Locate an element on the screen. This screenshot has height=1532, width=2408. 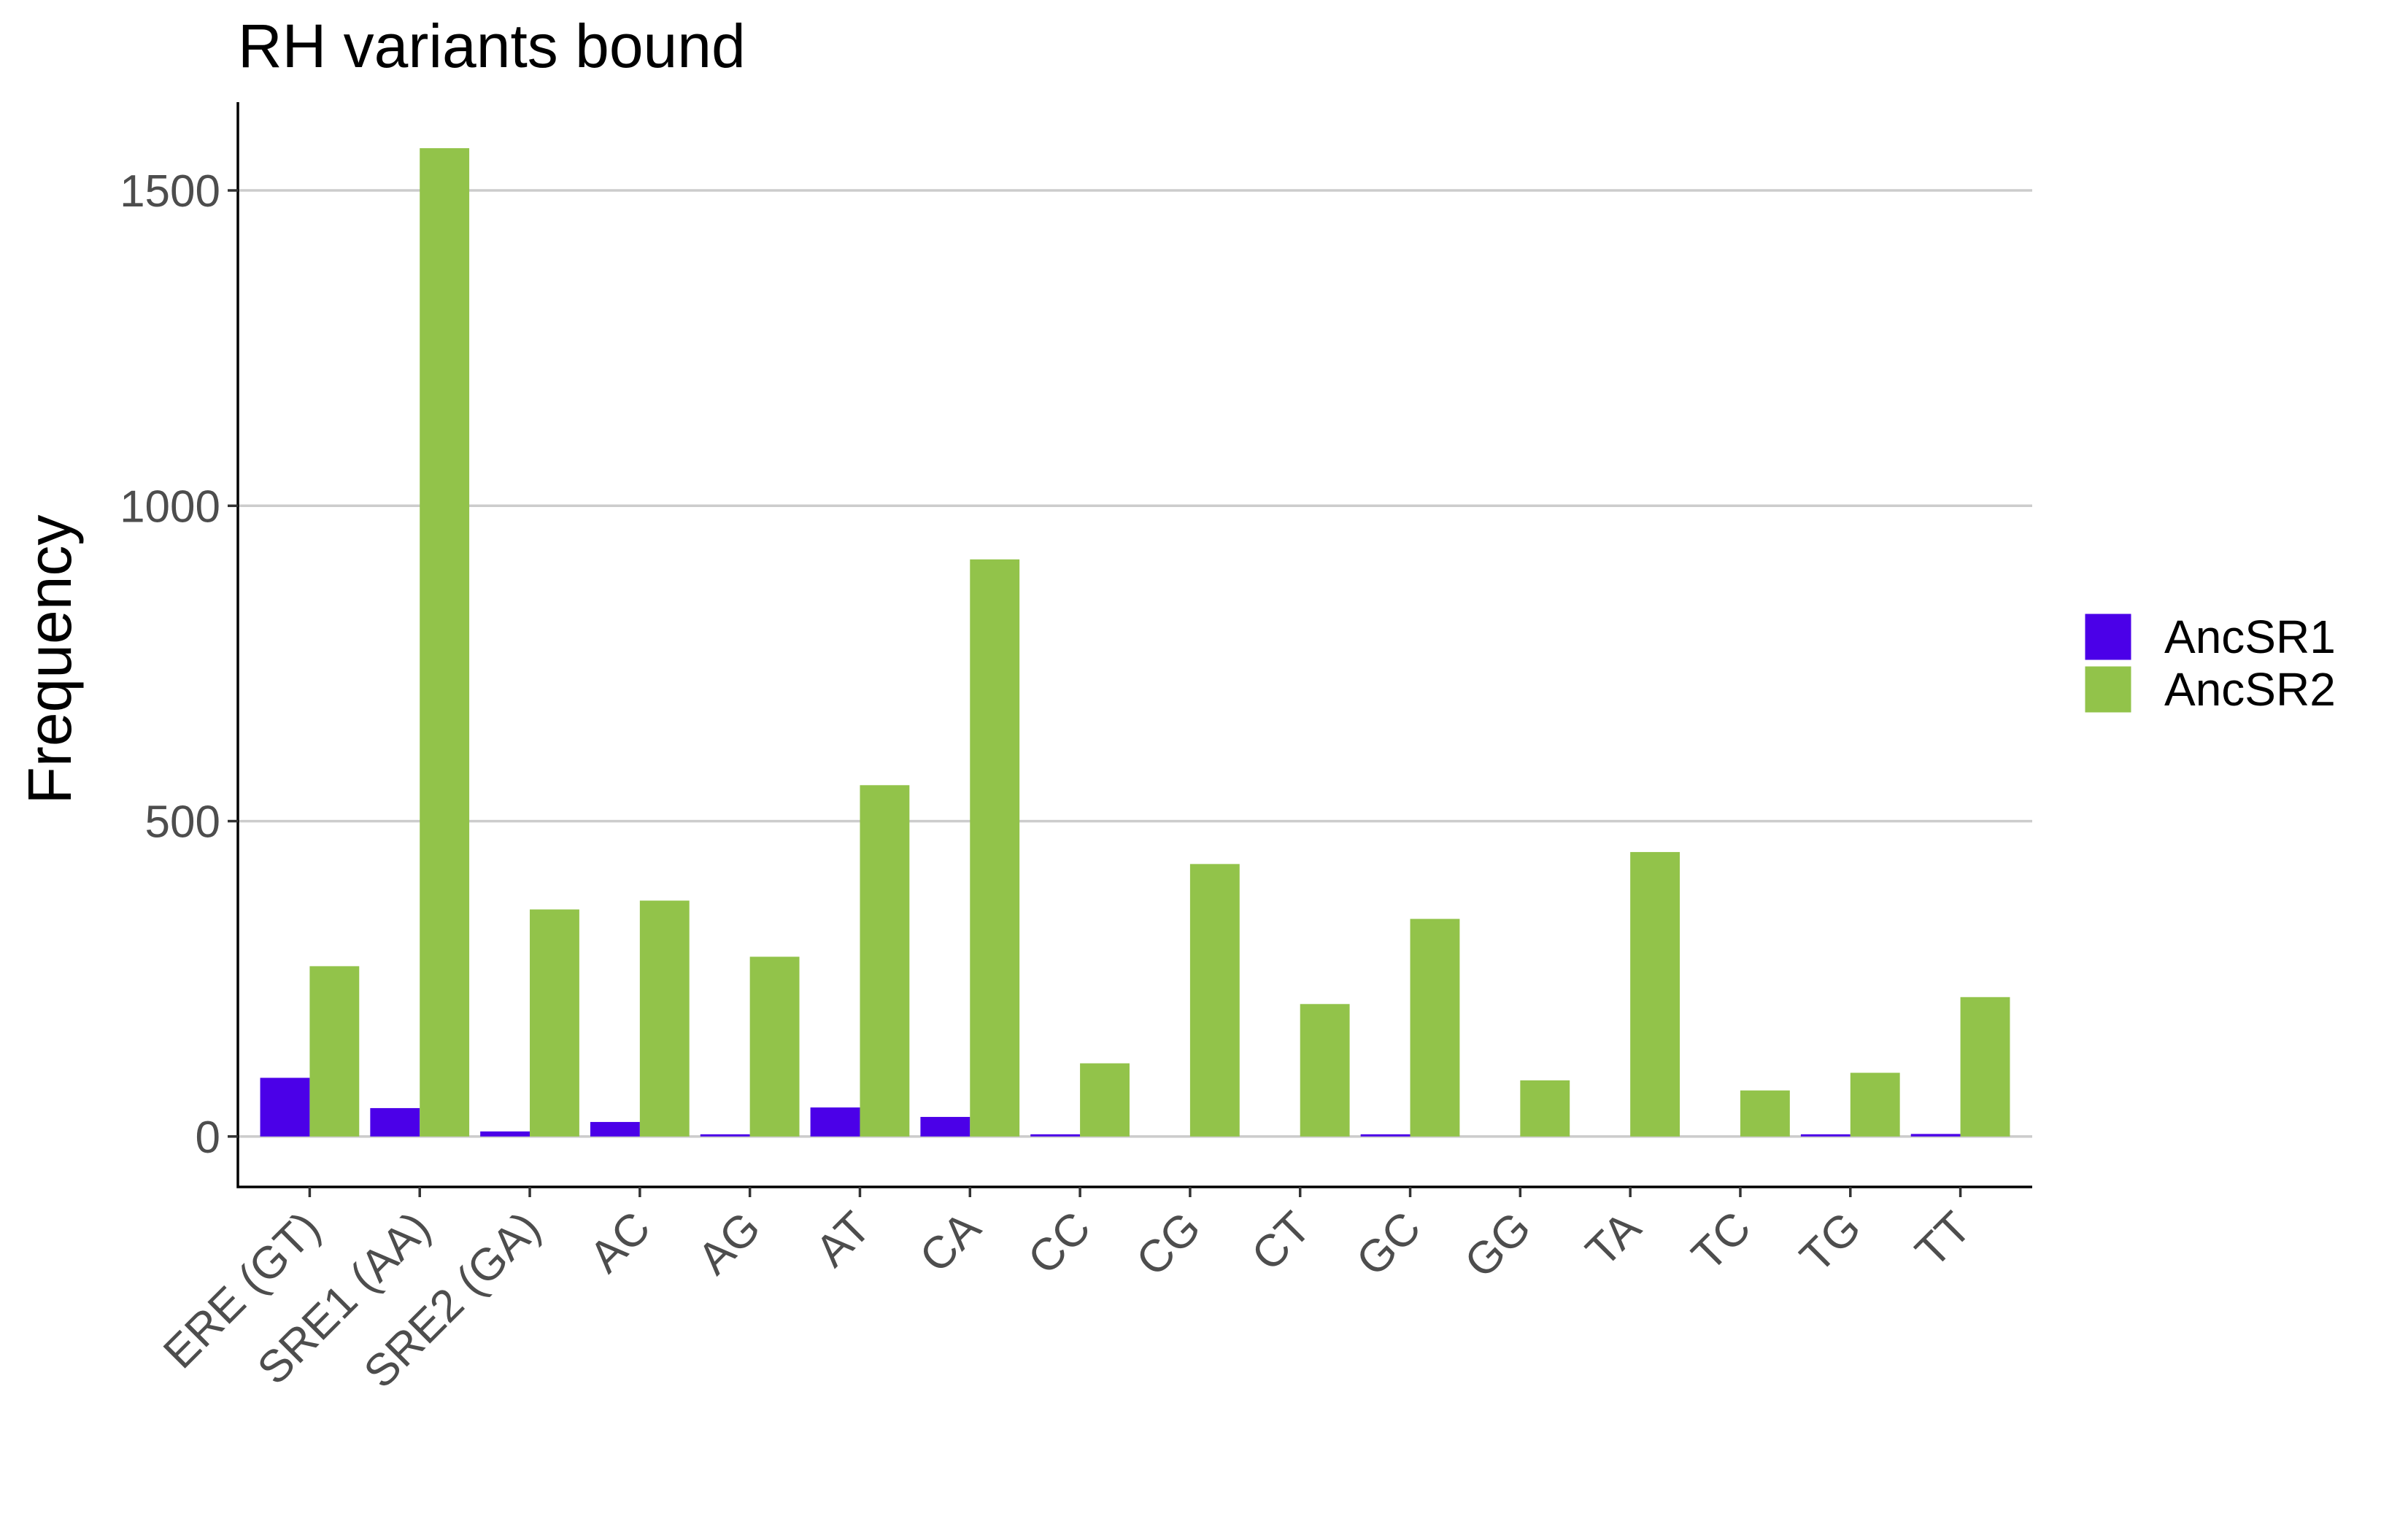
x-tick-label: AG is located at coordinates (729, 1243).